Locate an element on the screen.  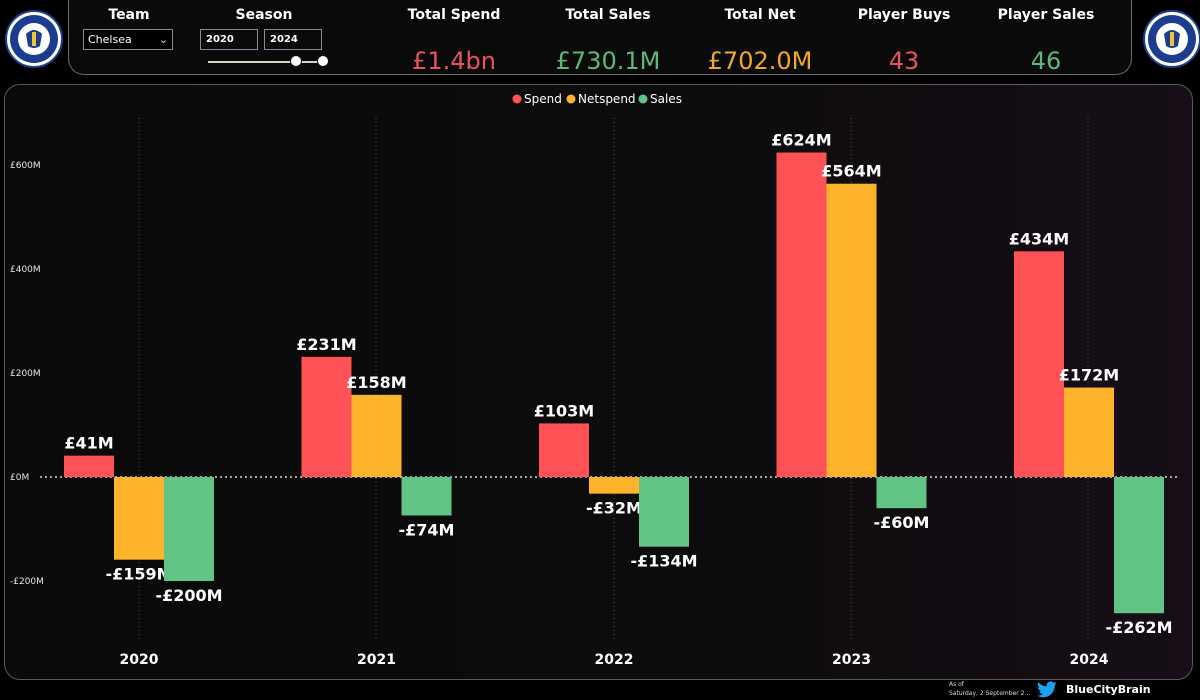
kpi-label-player-sales: Player Sales is located at coordinates (1046, 15).